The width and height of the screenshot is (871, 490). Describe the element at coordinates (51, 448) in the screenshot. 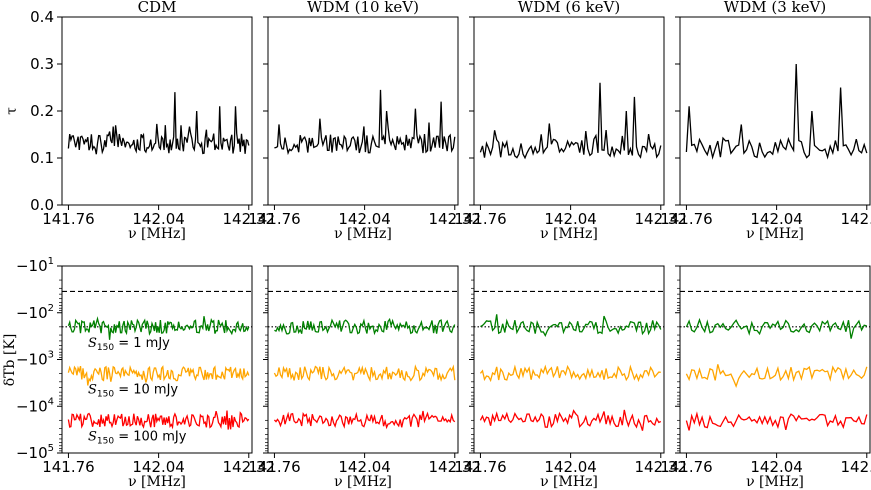

I see `y-tick-label-sup: 5` at that location.